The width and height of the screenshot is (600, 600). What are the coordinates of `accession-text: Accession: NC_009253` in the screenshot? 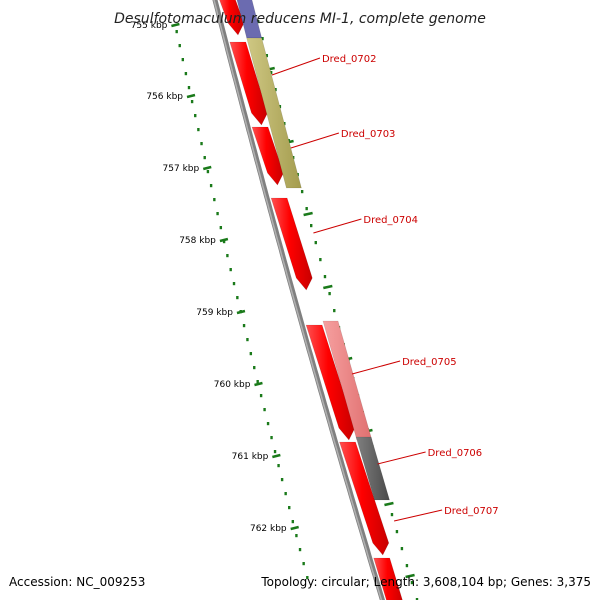 It's located at (77, 582).